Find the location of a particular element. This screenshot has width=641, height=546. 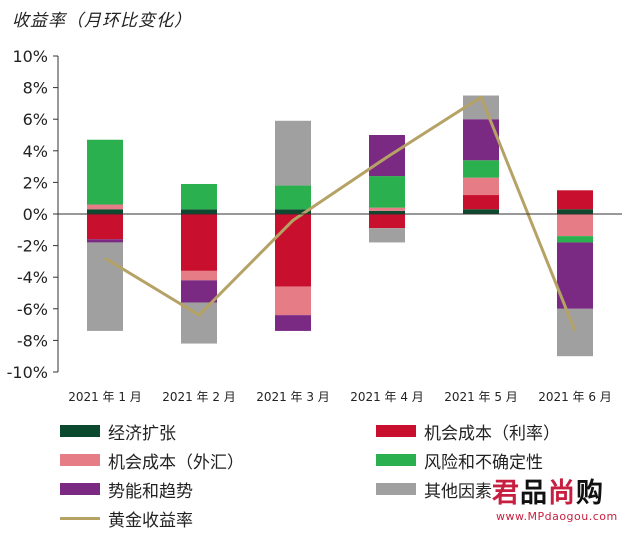

y-tick-label: 2% is located at coordinates (35, 182).